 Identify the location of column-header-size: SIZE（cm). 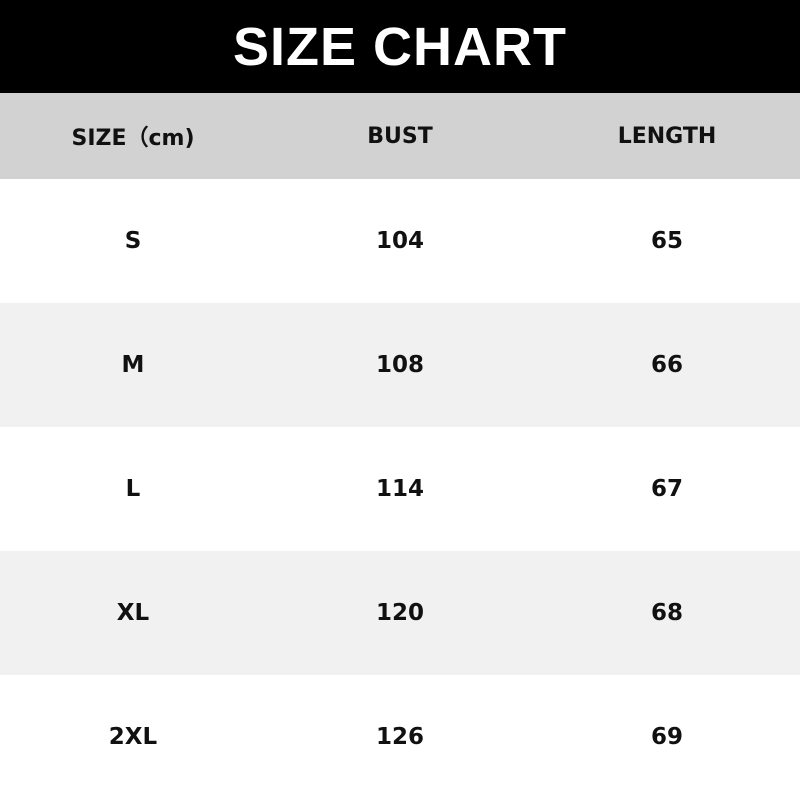
(133, 138).